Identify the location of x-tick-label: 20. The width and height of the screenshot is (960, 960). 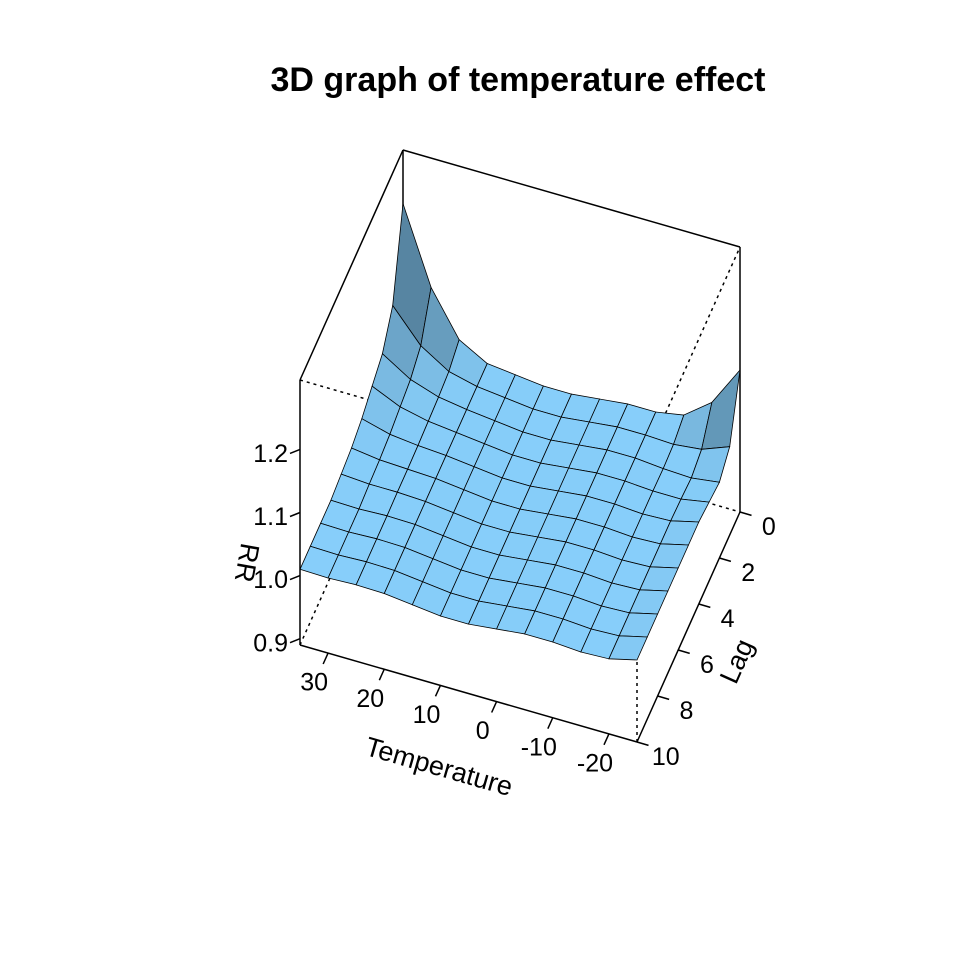
(370, 699).